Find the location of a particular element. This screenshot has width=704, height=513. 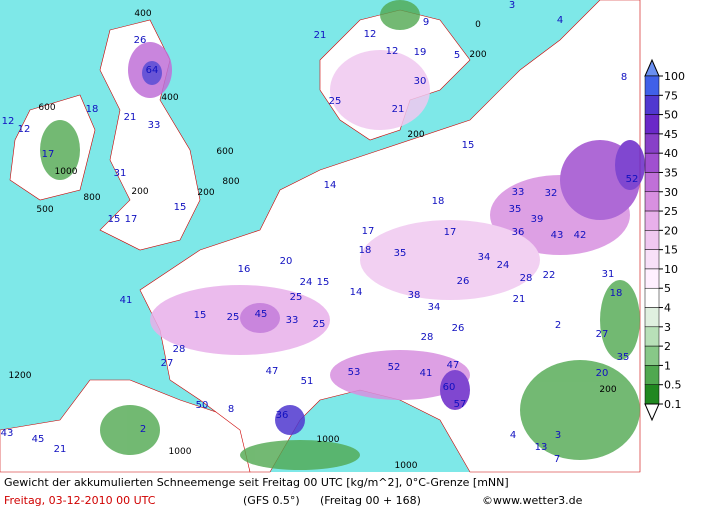

snow-label: 25 is located at coordinates (335, 101).